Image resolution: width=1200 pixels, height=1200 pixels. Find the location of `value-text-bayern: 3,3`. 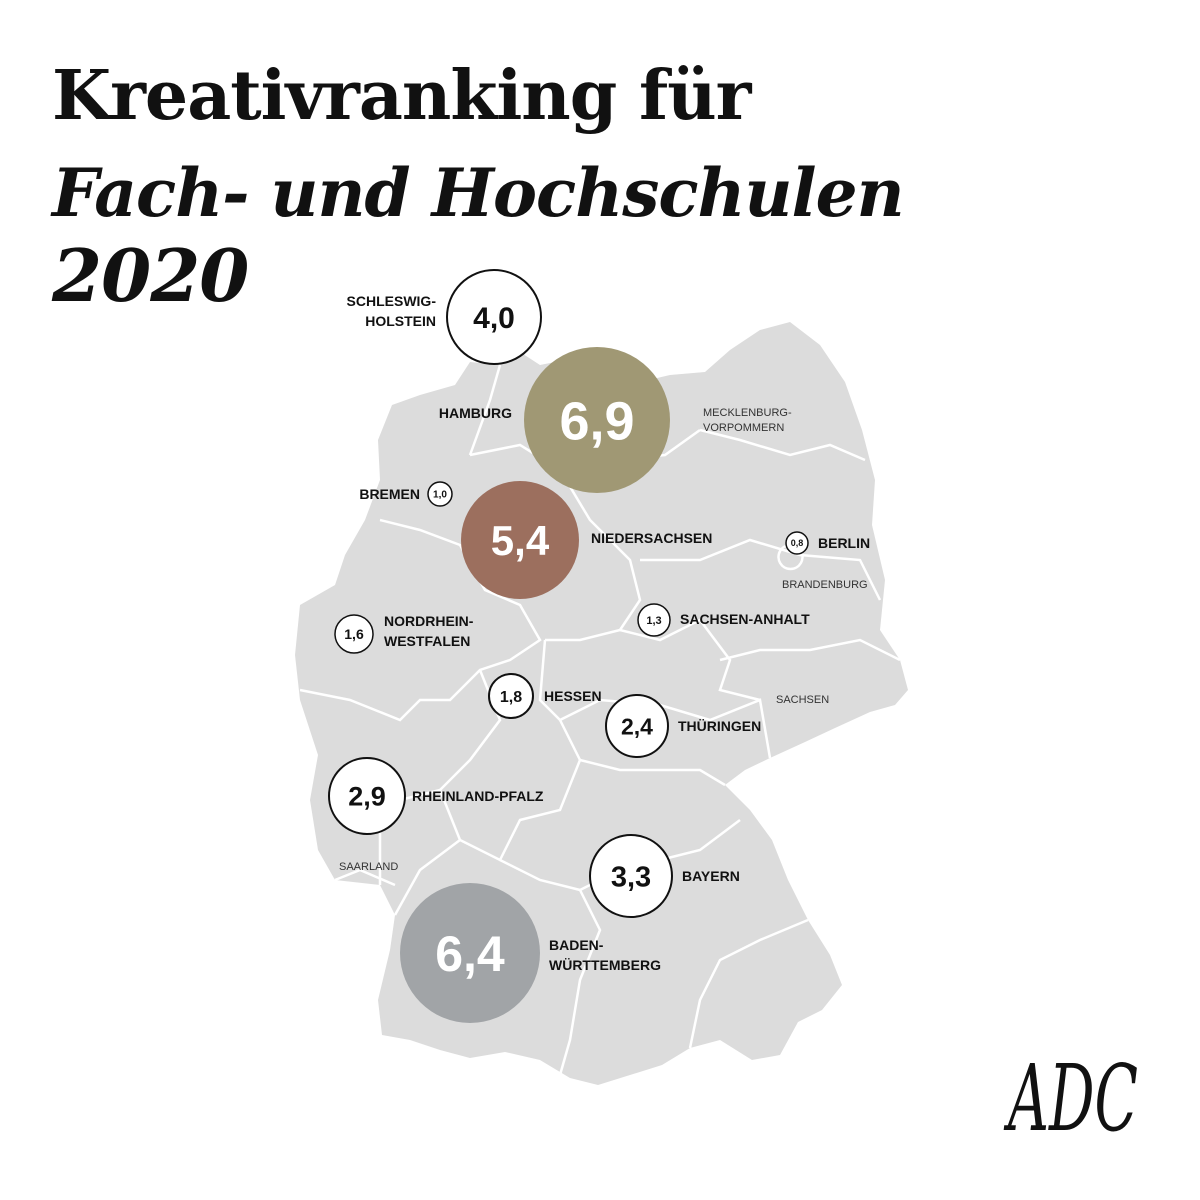

value-text-bayern: 3,3 is located at coordinates (631, 877).